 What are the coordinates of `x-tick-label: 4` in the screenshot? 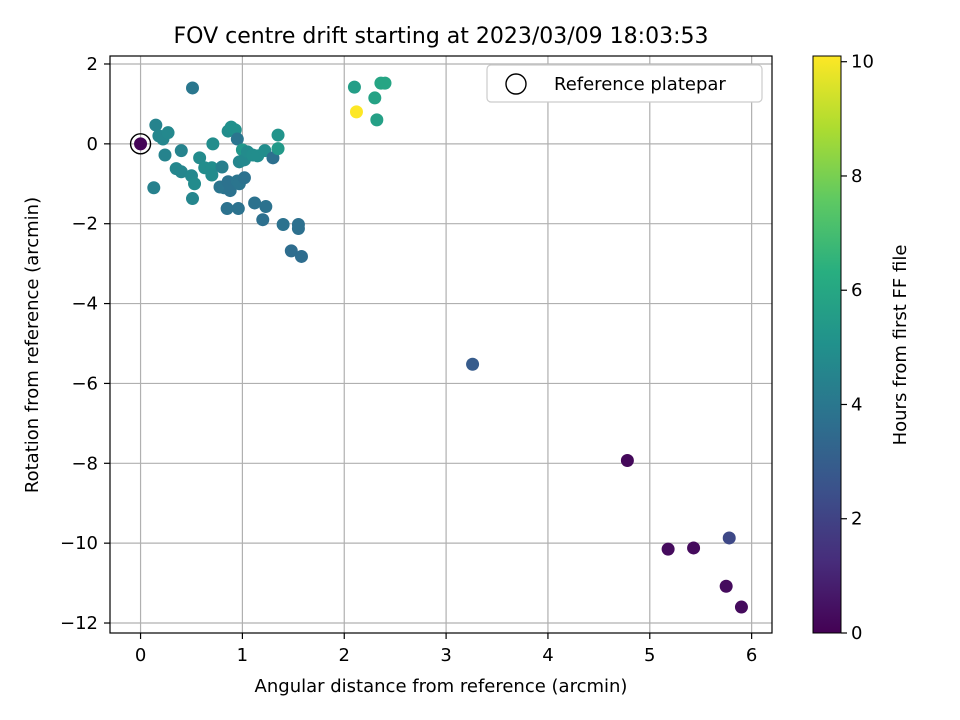 It's located at (547, 655).